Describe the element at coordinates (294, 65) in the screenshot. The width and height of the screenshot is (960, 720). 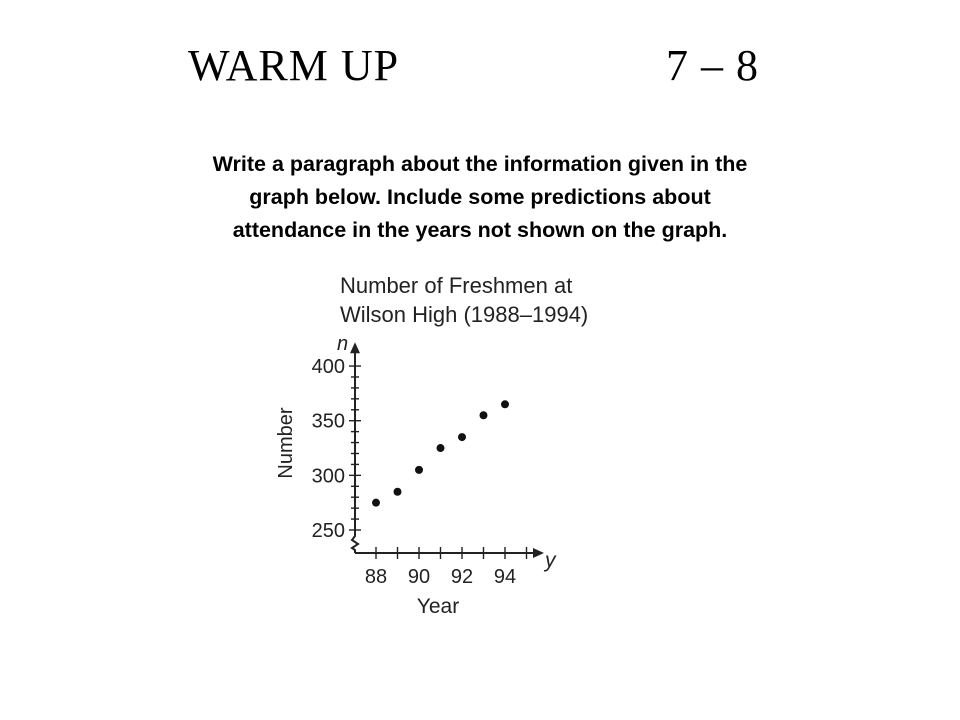
I see `title-text: WARM UP` at that location.